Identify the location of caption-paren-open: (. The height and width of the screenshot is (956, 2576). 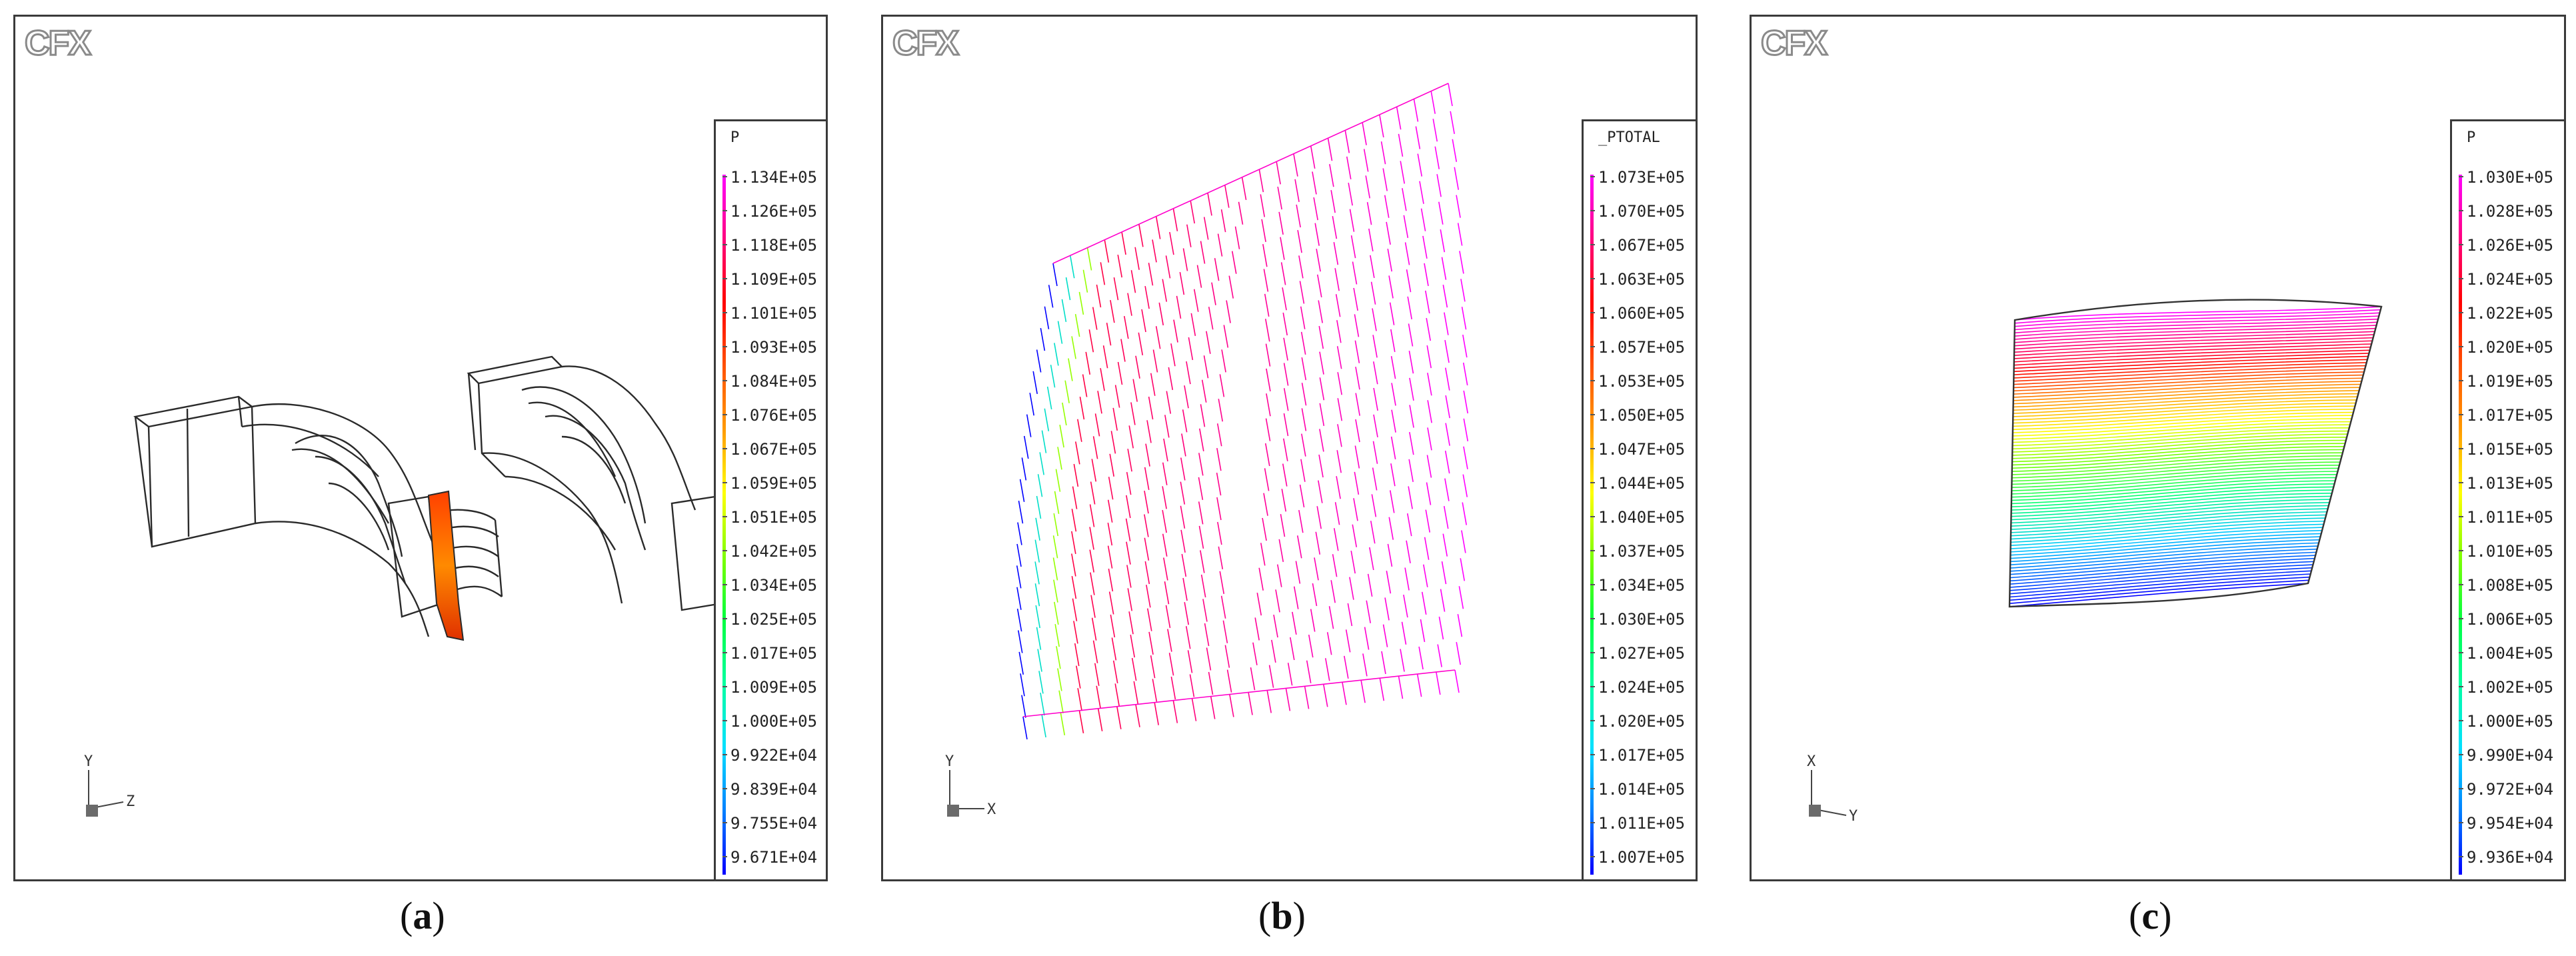
(2136, 915).